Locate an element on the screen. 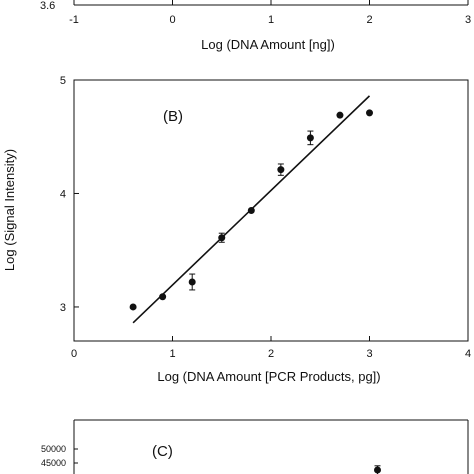  top-x-tick-label: 1 is located at coordinates (271, 20).